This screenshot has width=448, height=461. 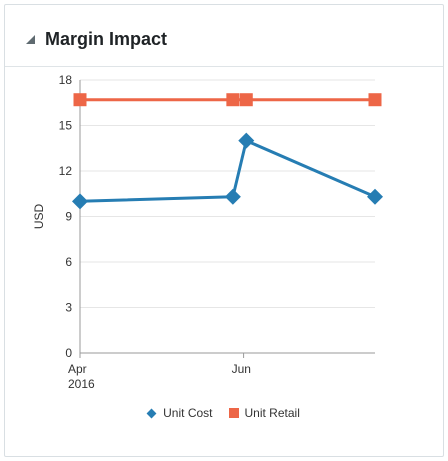 What do you see at coordinates (188, 413) in the screenshot?
I see `legend-label-unit-cost: Unit Cost` at bounding box center [188, 413].